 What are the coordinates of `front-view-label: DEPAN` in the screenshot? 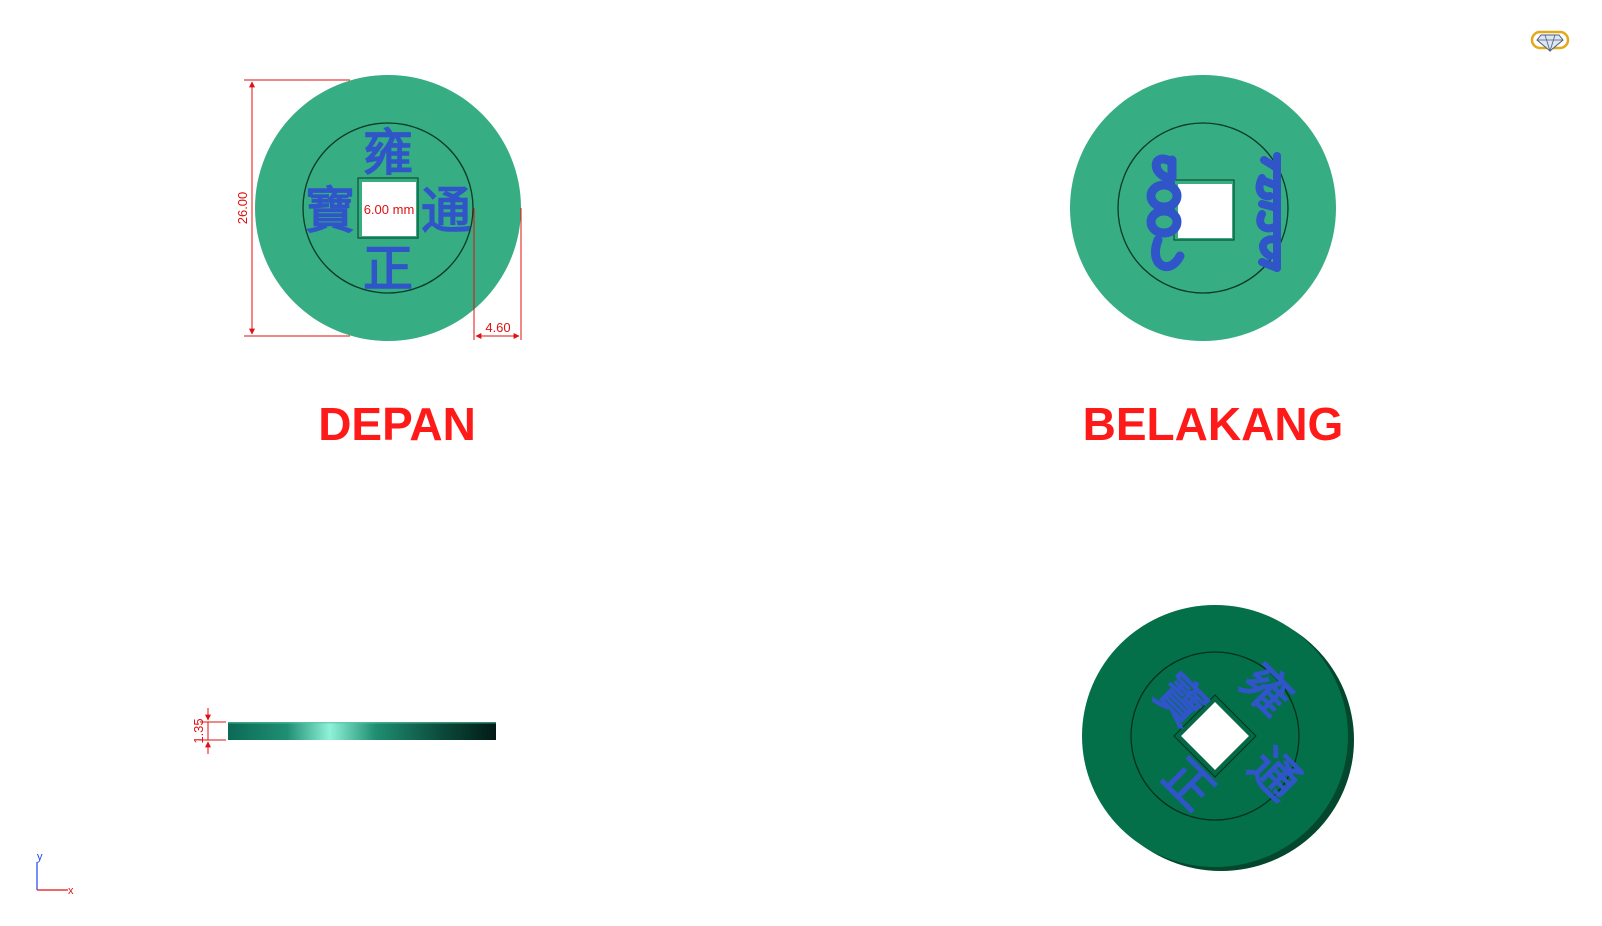 It's located at (397, 424).